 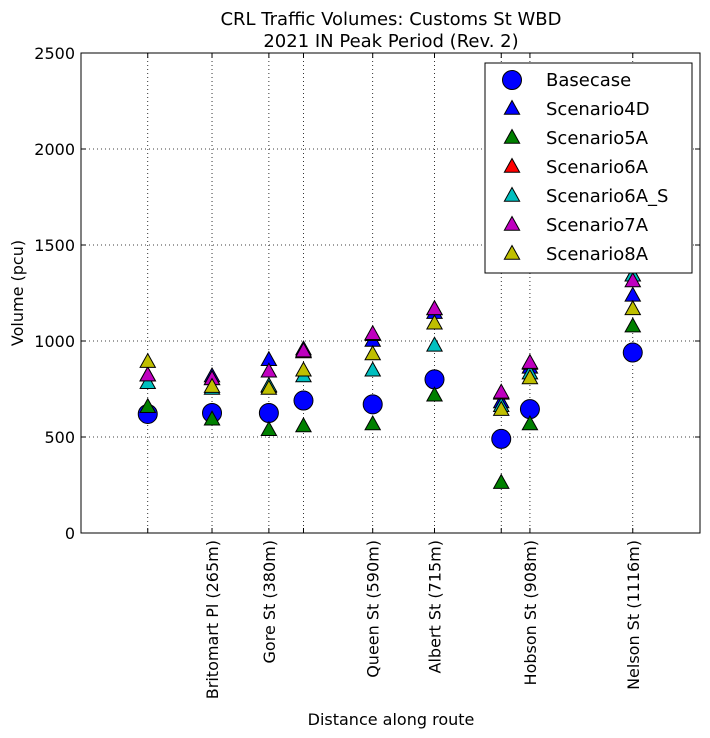 I want to click on legend-marker-scenario7a, so click(x=512, y=223).